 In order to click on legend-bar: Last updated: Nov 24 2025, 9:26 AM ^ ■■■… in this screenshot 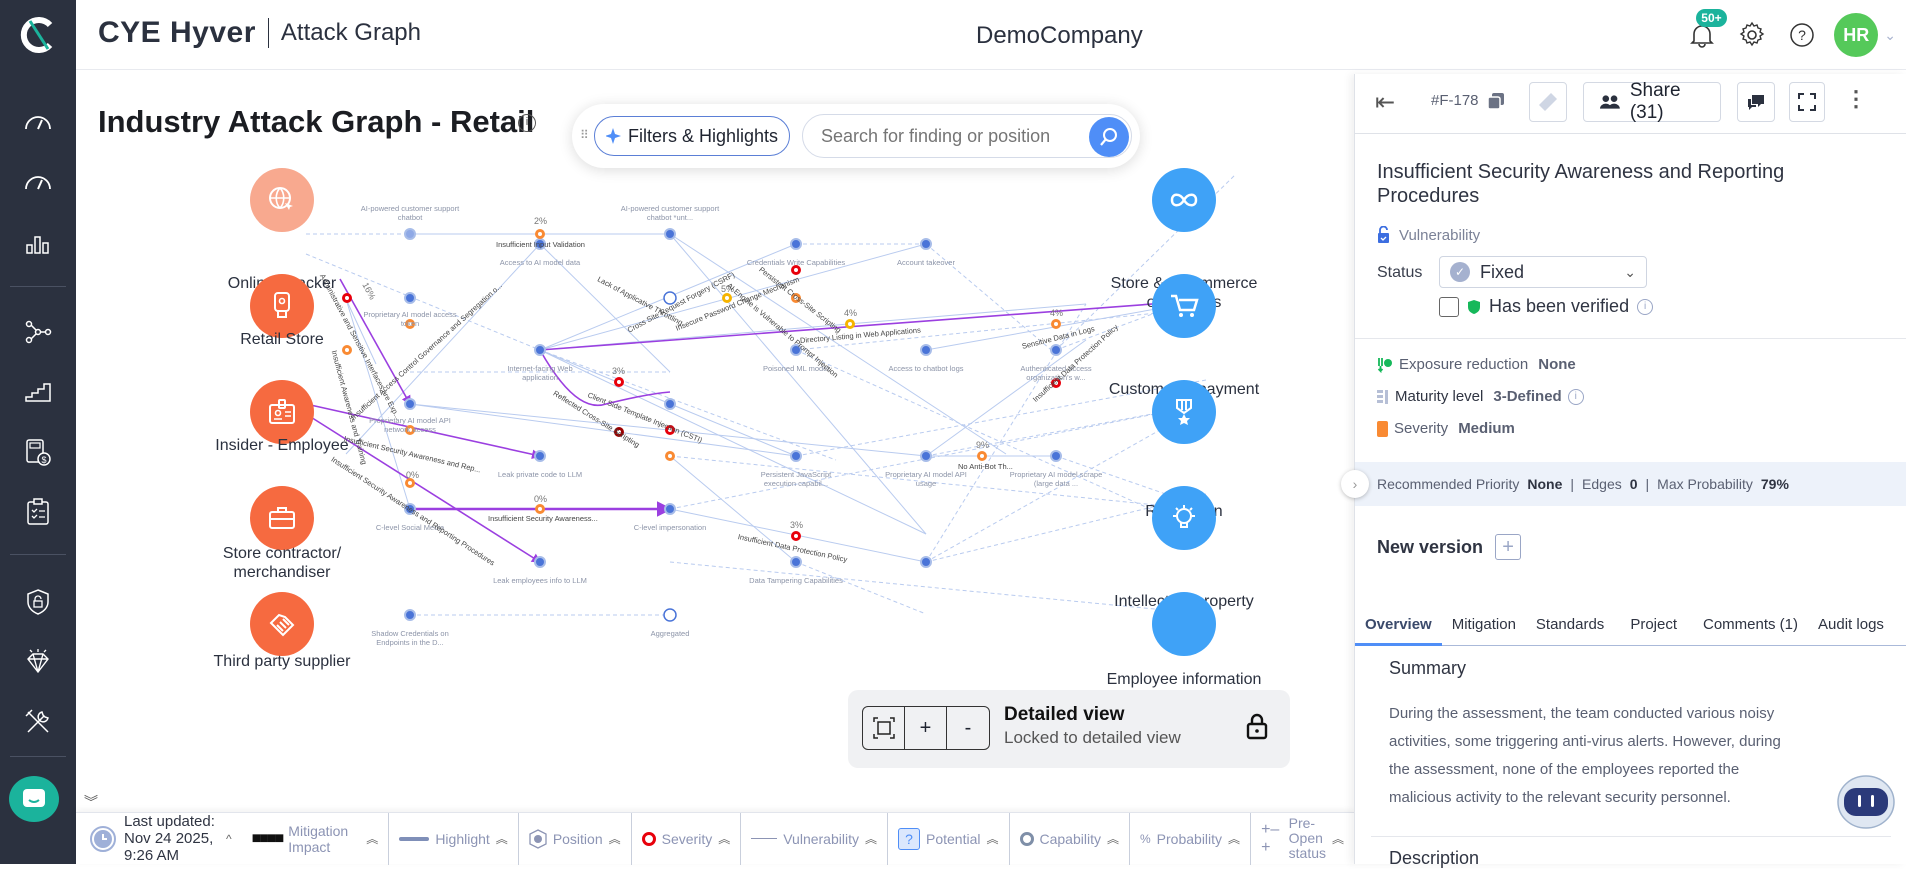, I will do `click(715, 838)`.